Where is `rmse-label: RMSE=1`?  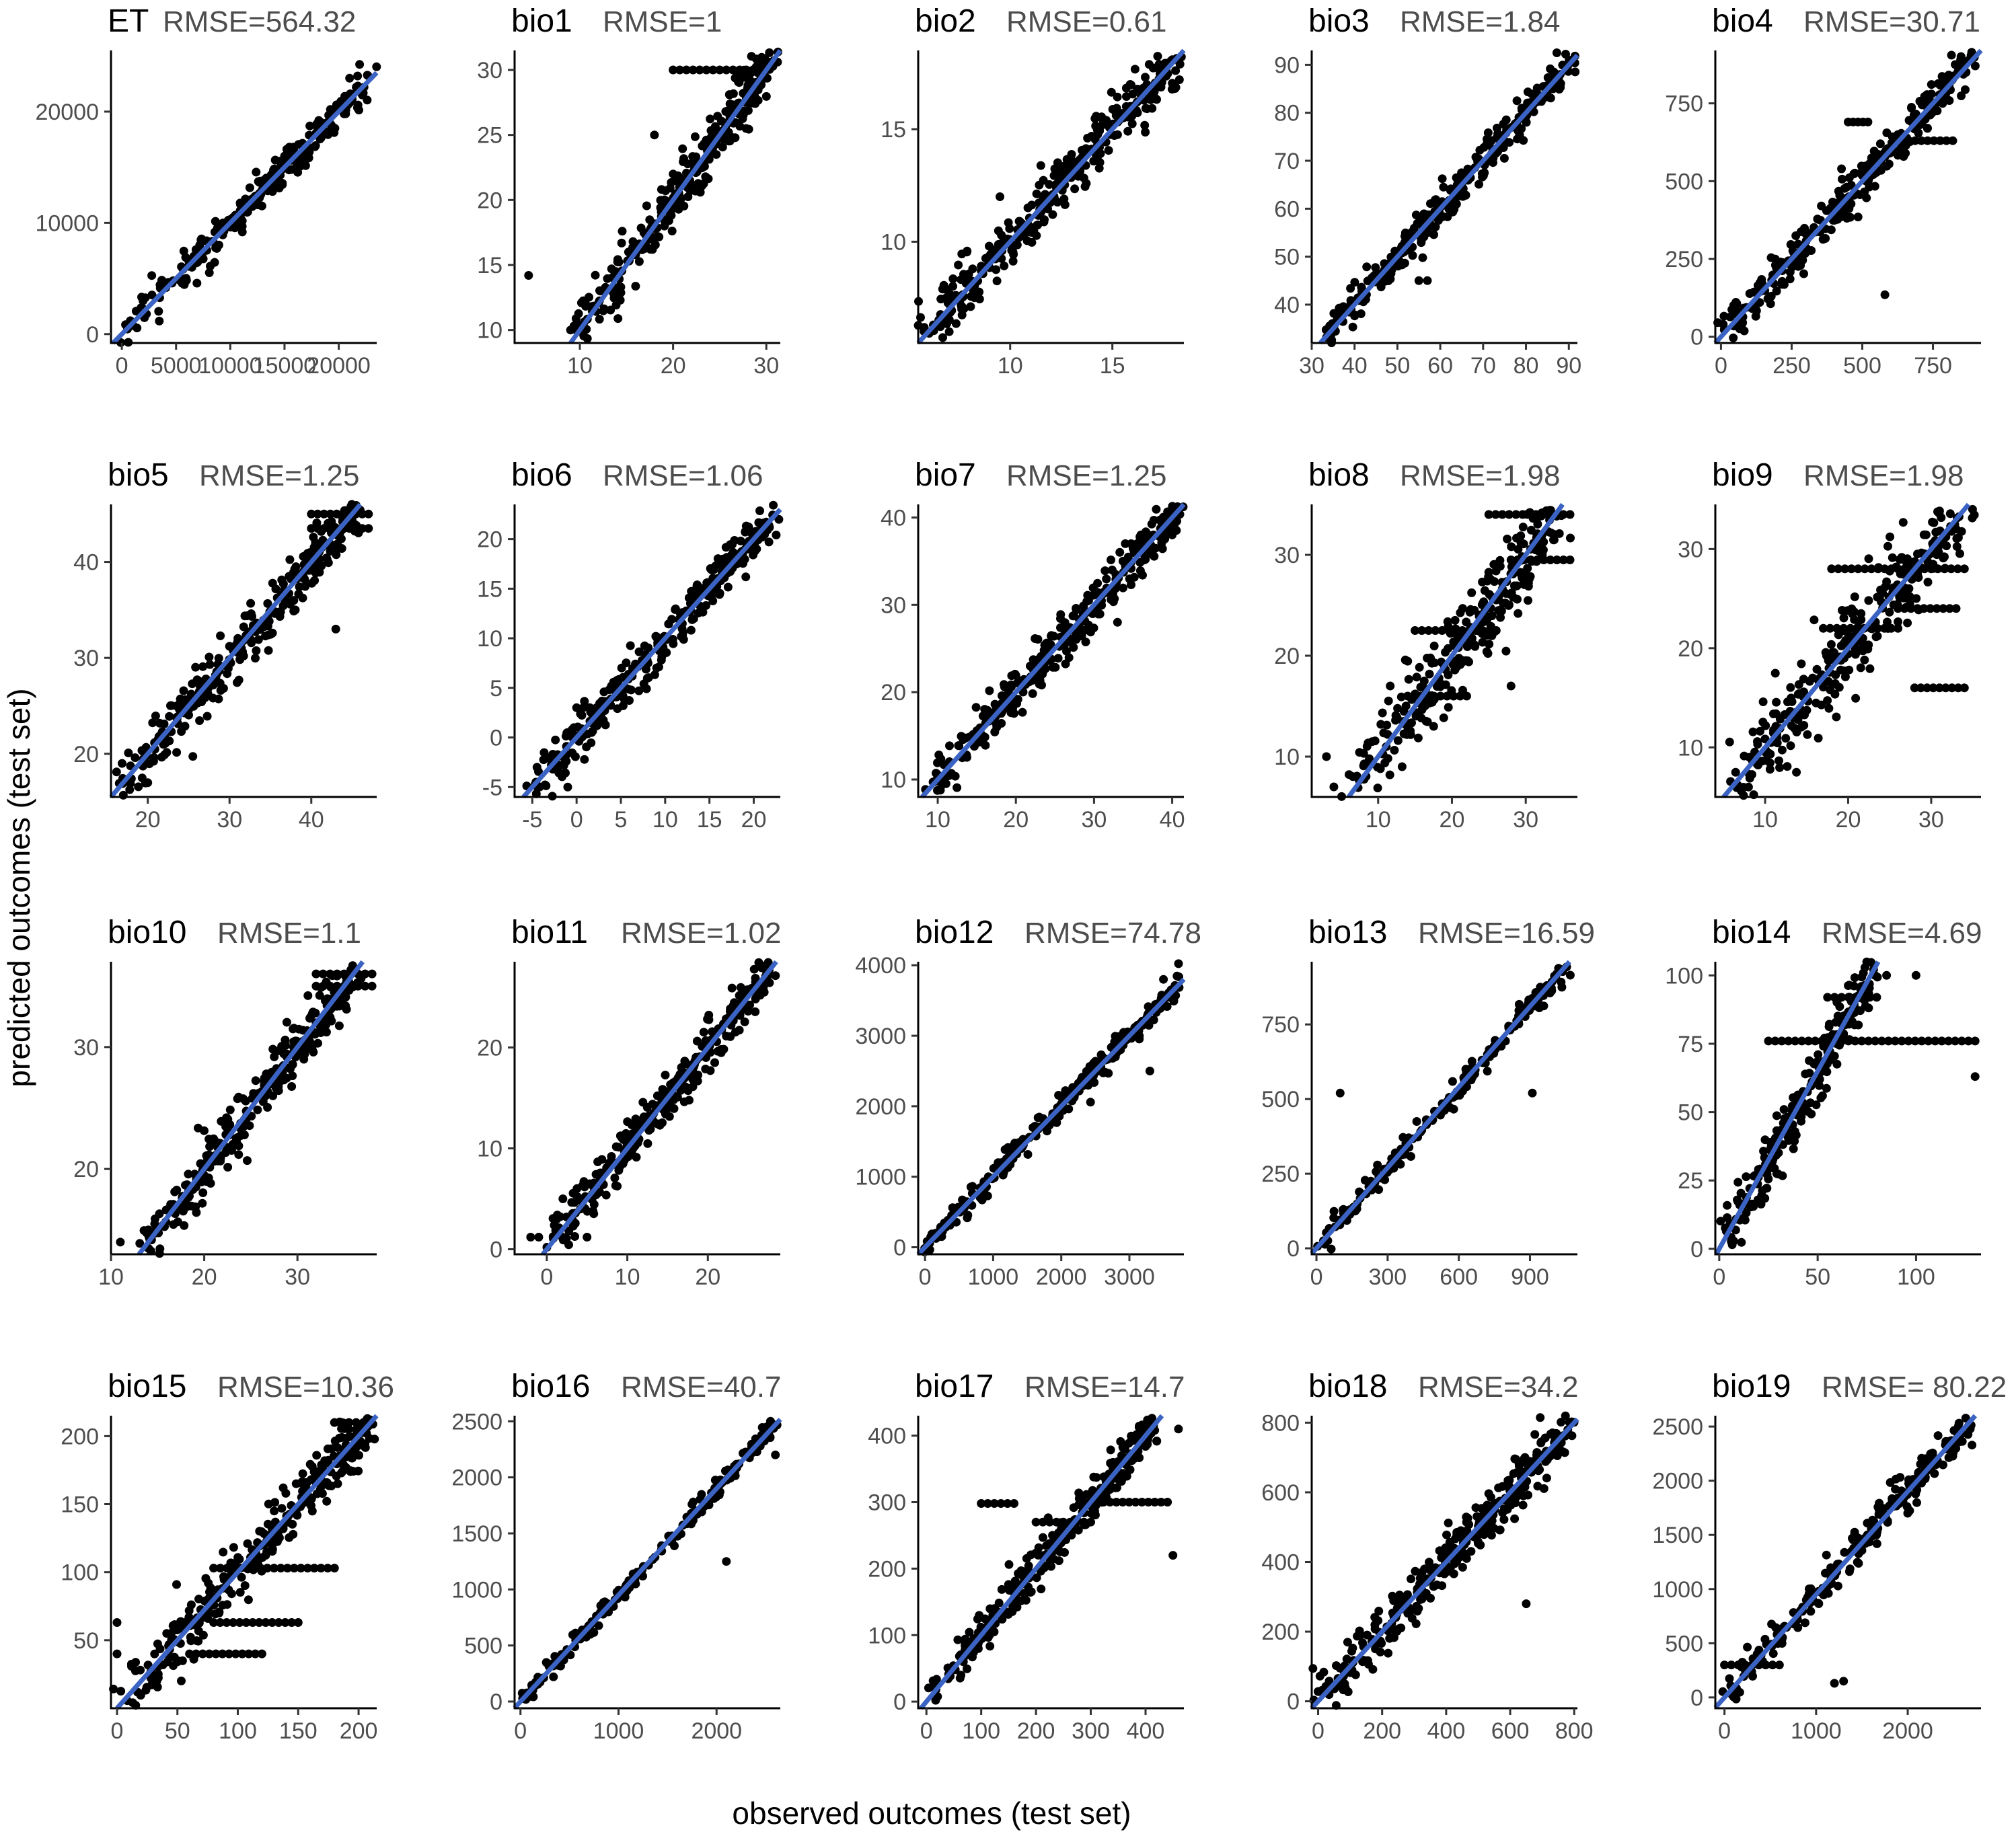 rmse-label: RMSE=1 is located at coordinates (662, 21).